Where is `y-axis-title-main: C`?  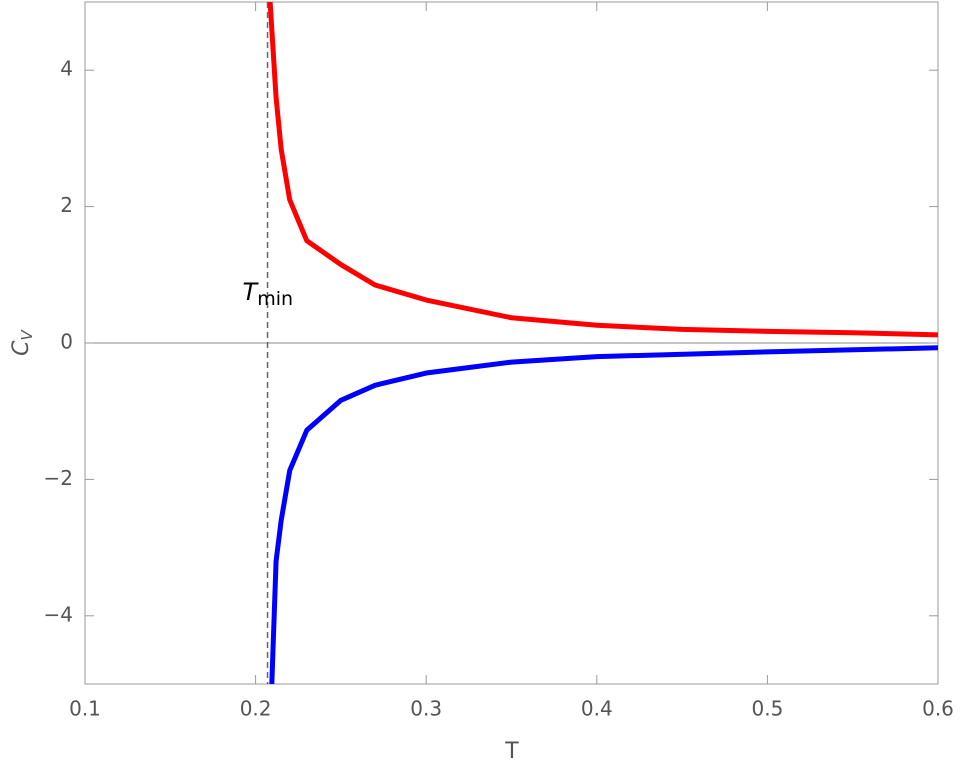
y-axis-title-main: C is located at coordinates (21, 348).